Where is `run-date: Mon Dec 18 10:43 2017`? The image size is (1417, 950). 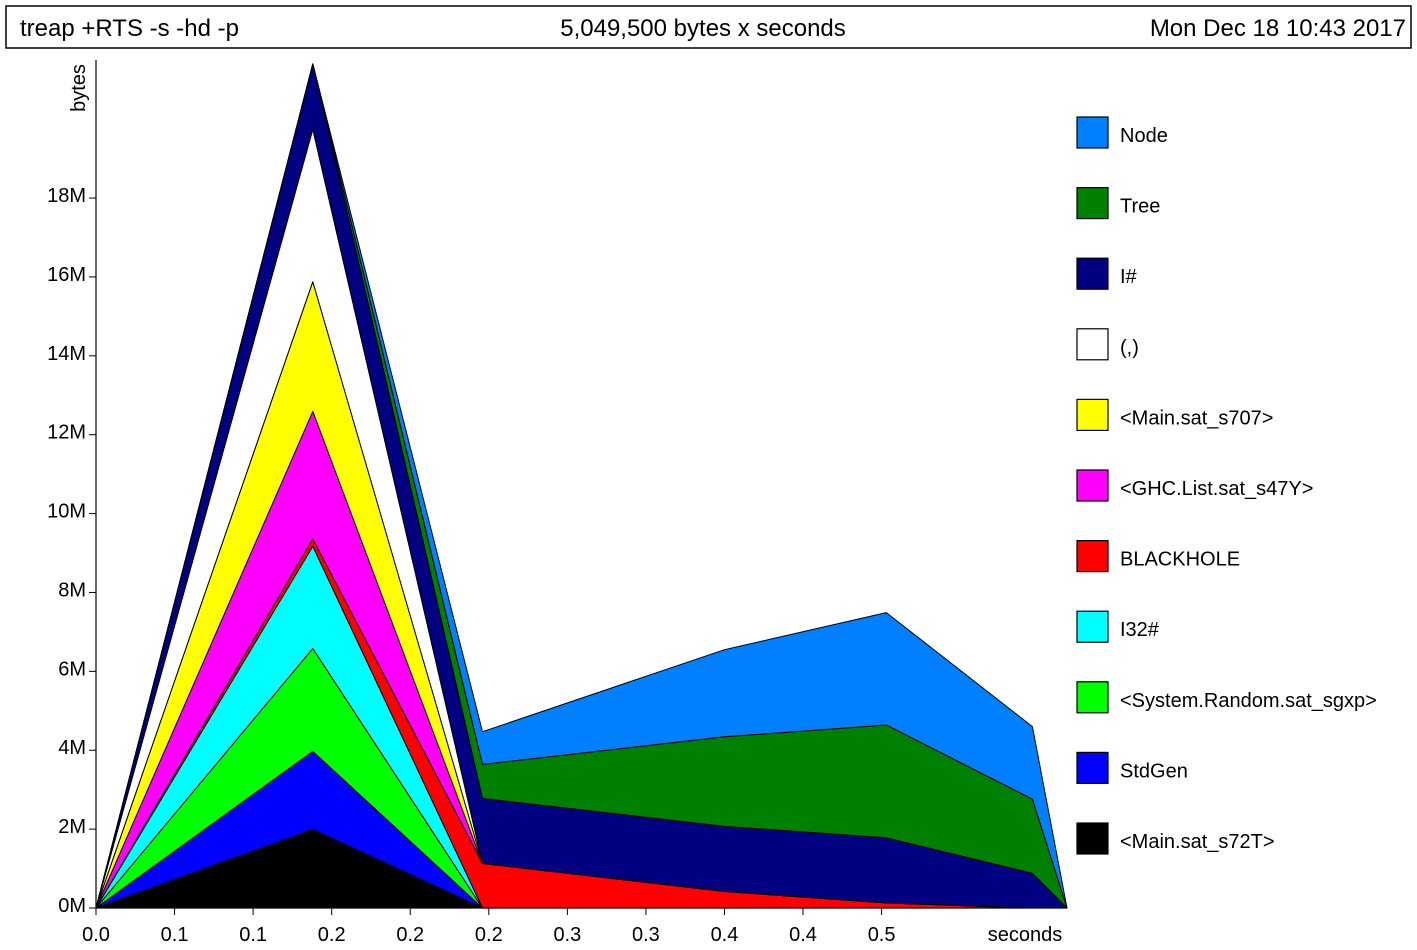
run-date: Mon Dec 18 10:43 2017 is located at coordinates (1278, 28).